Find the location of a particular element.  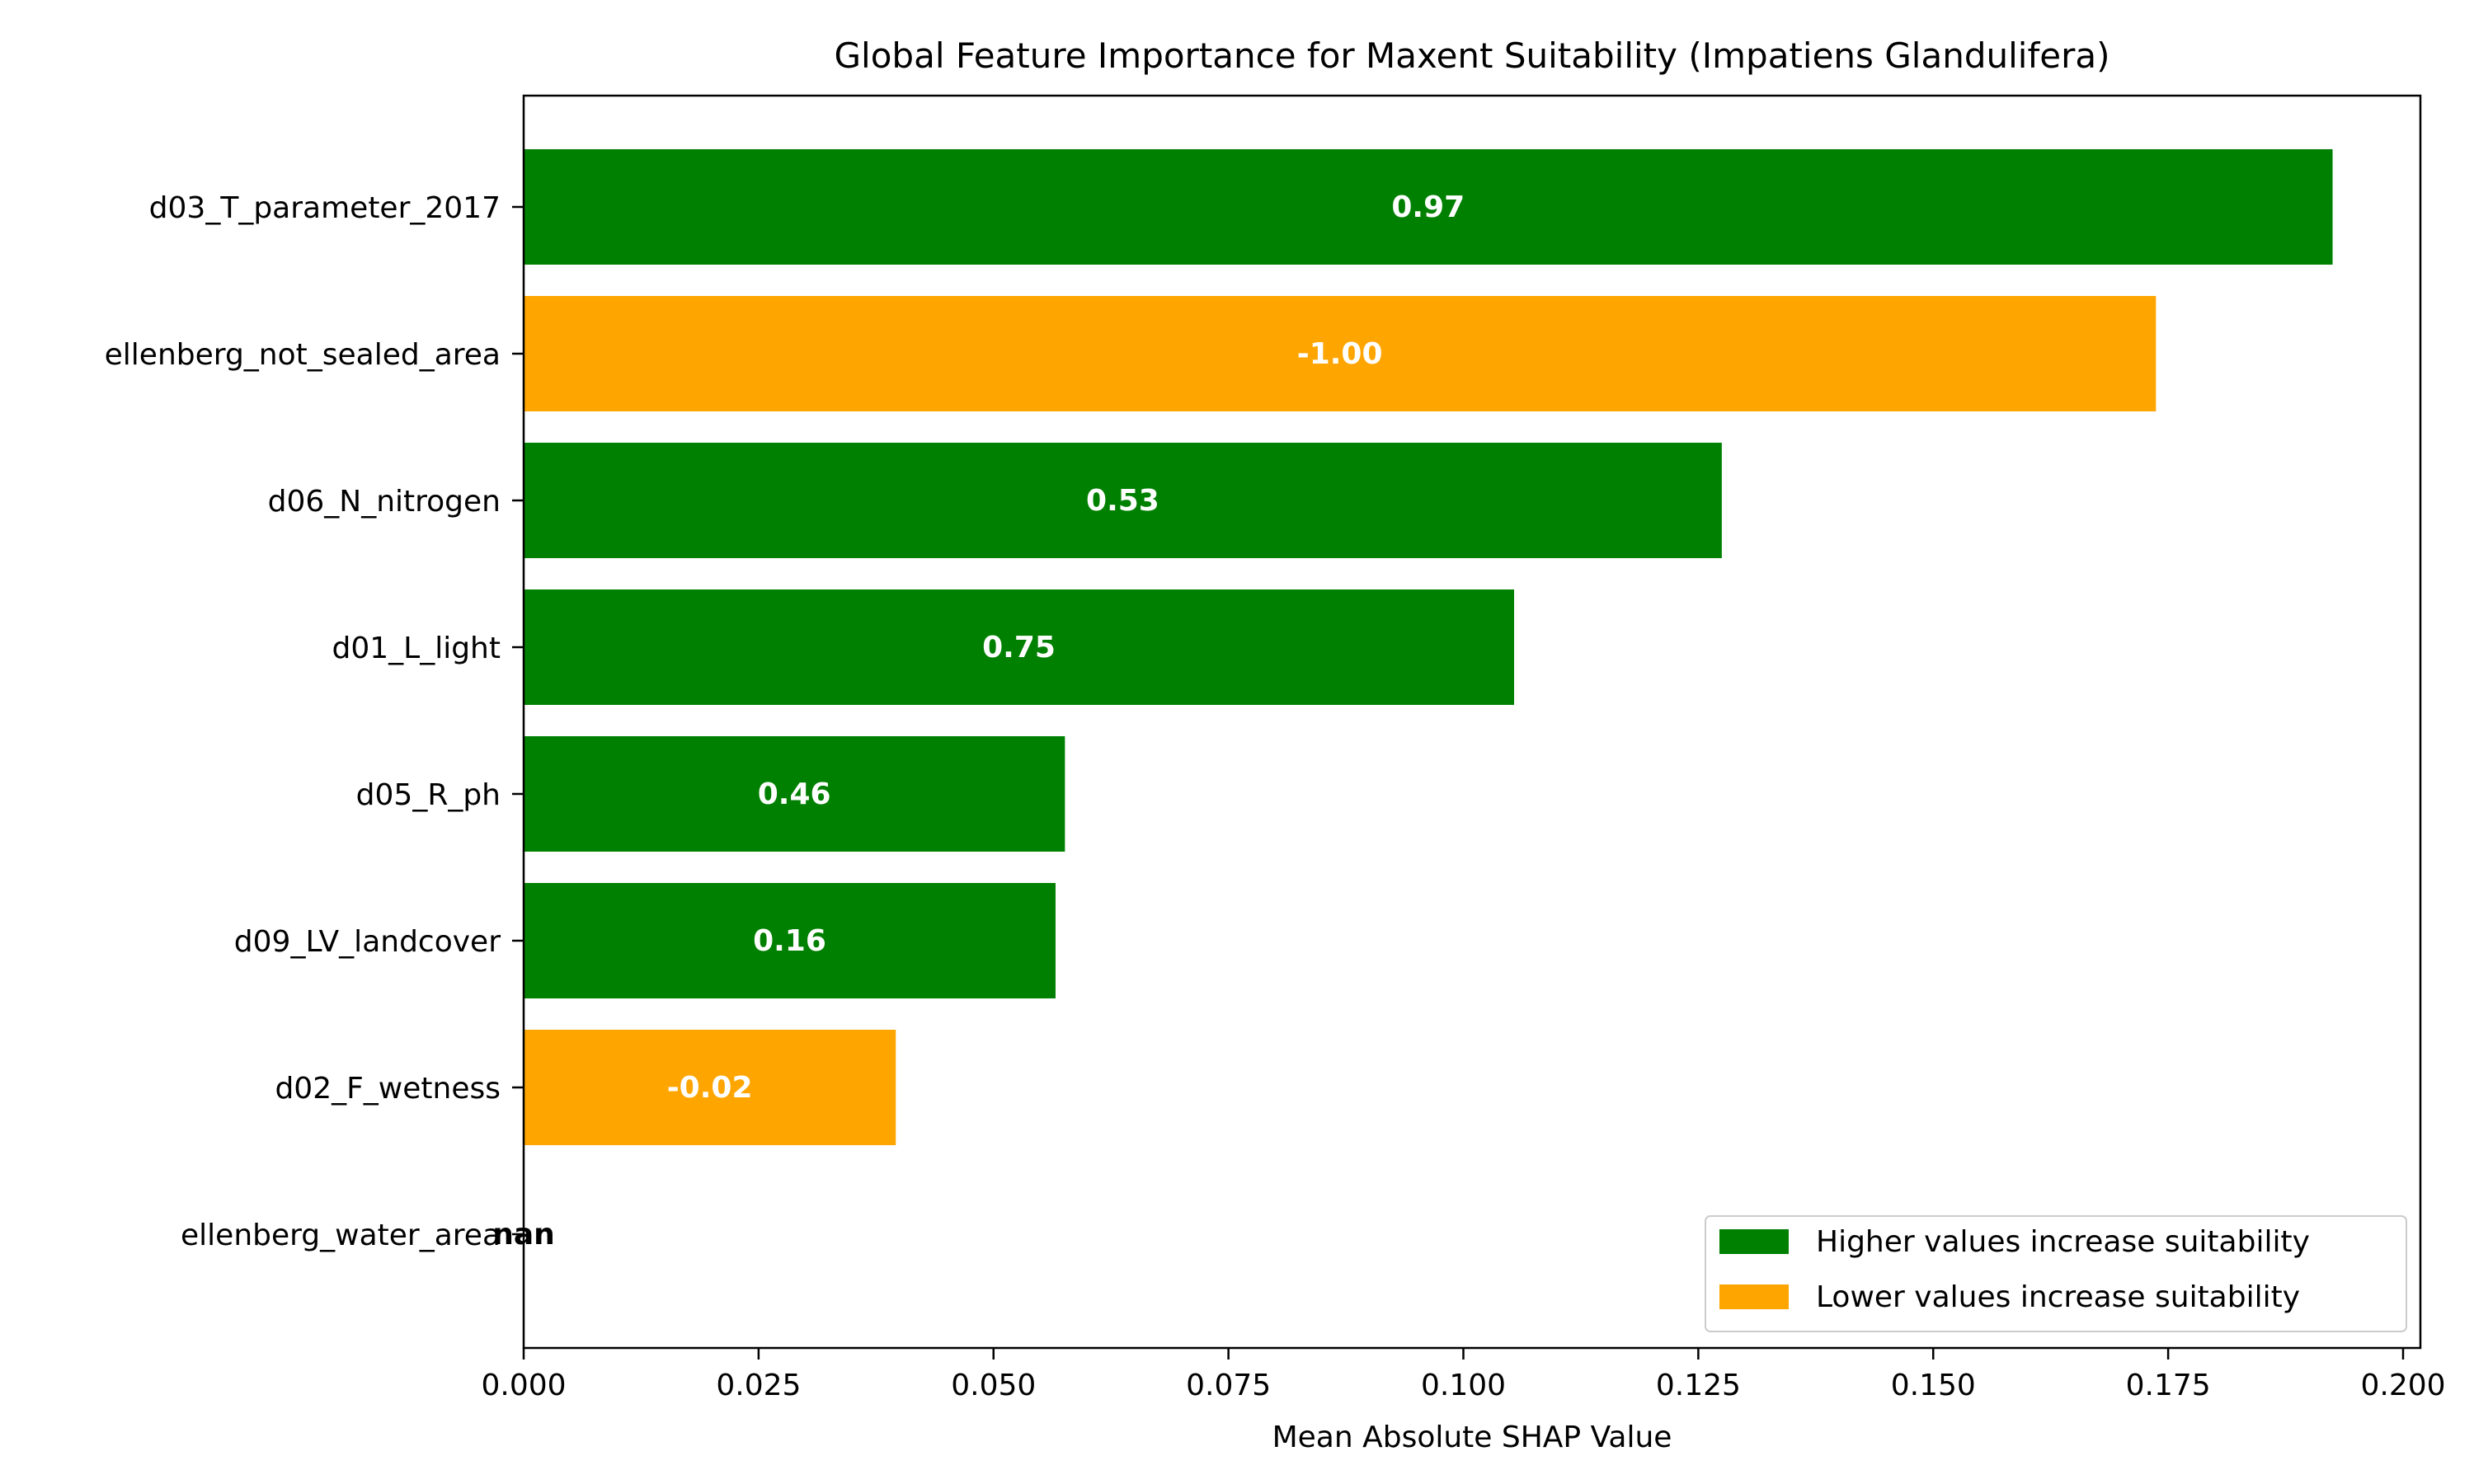

x-tick-label: 0.100 is located at coordinates (1463, 1385).